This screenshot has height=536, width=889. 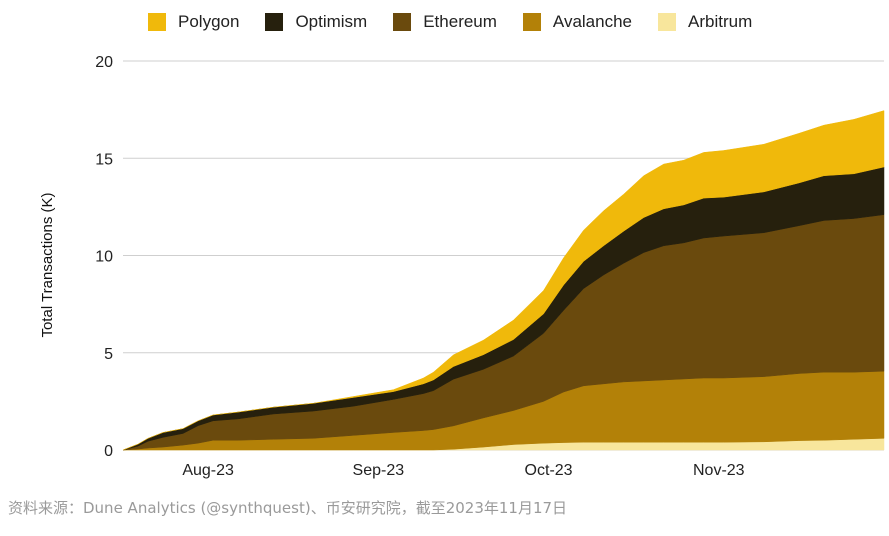 I want to click on legend-item-avalanche: Avalanche, so click(x=577, y=22).